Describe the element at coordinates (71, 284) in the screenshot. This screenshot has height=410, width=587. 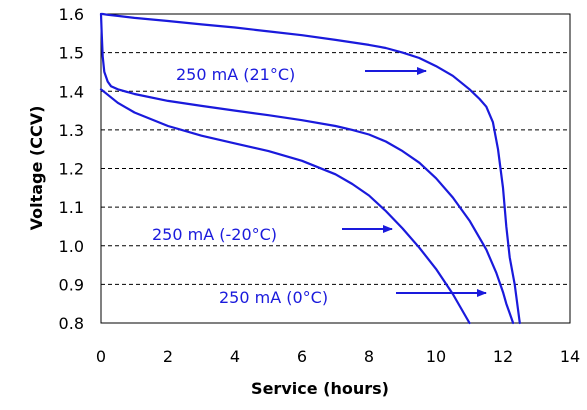
I see `y-tick-label: 0.9` at that location.